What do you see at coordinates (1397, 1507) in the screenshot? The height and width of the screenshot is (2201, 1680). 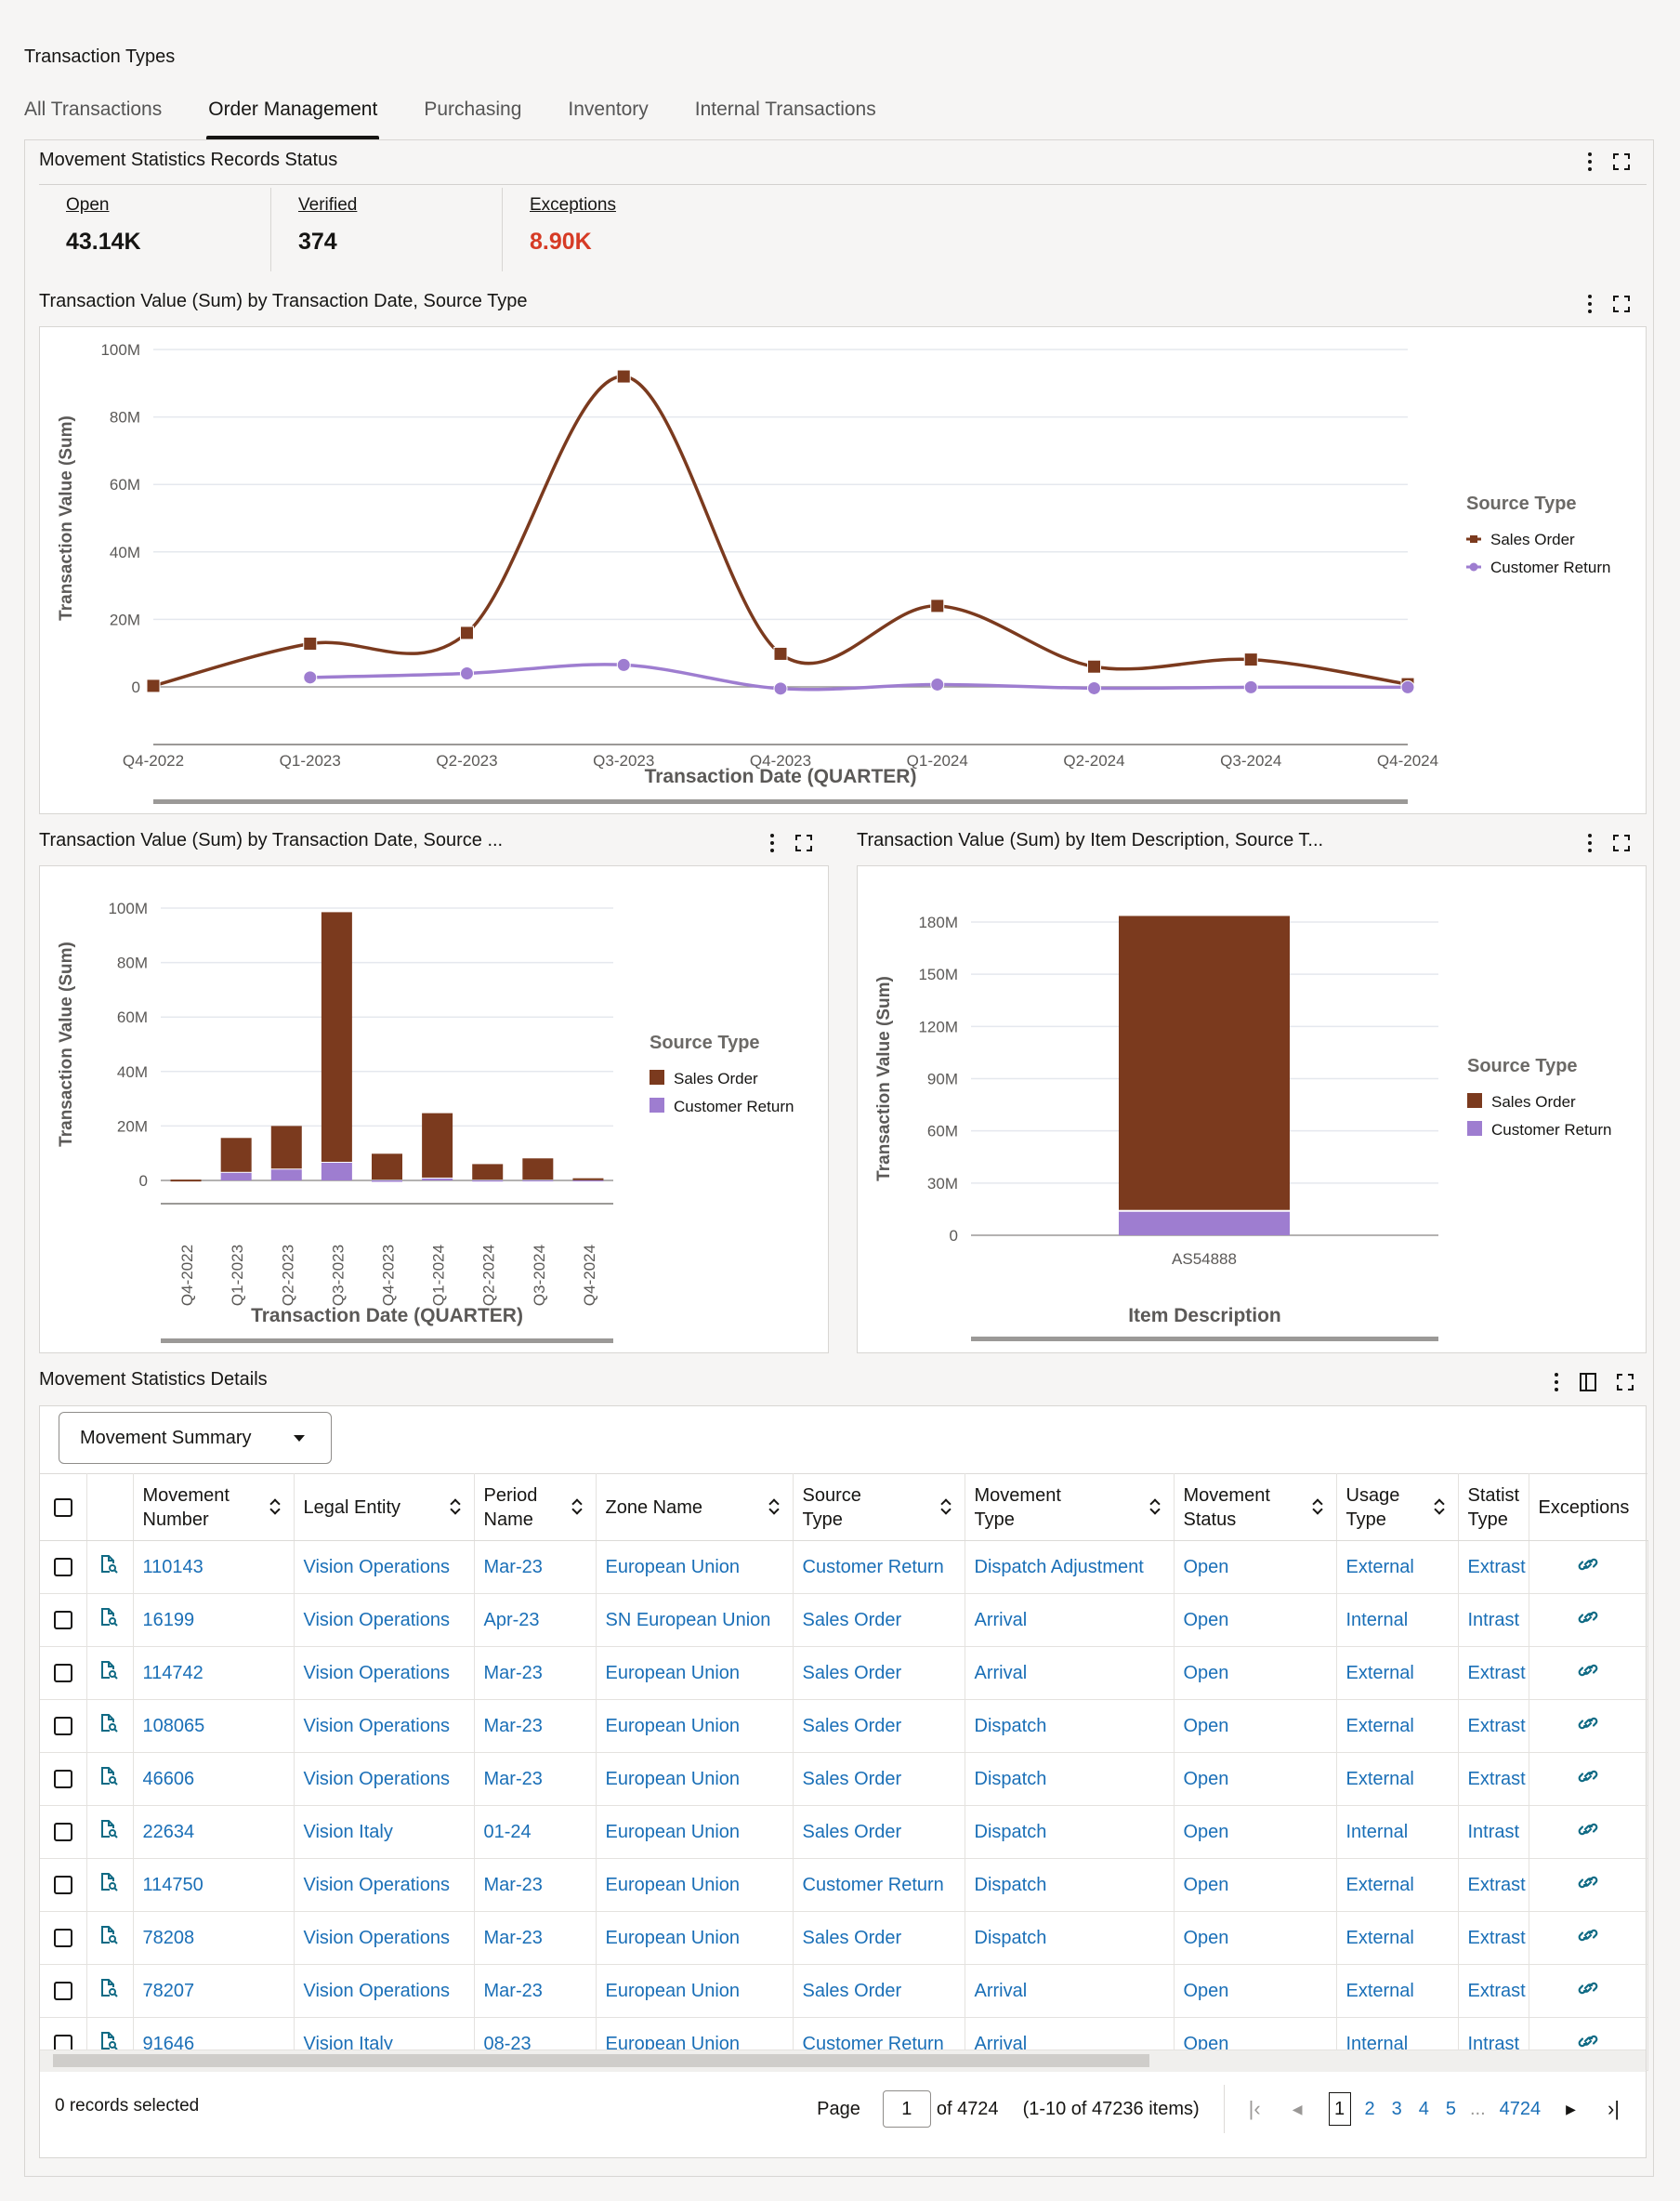 I see `column-header-usage-type: Usage Type` at bounding box center [1397, 1507].